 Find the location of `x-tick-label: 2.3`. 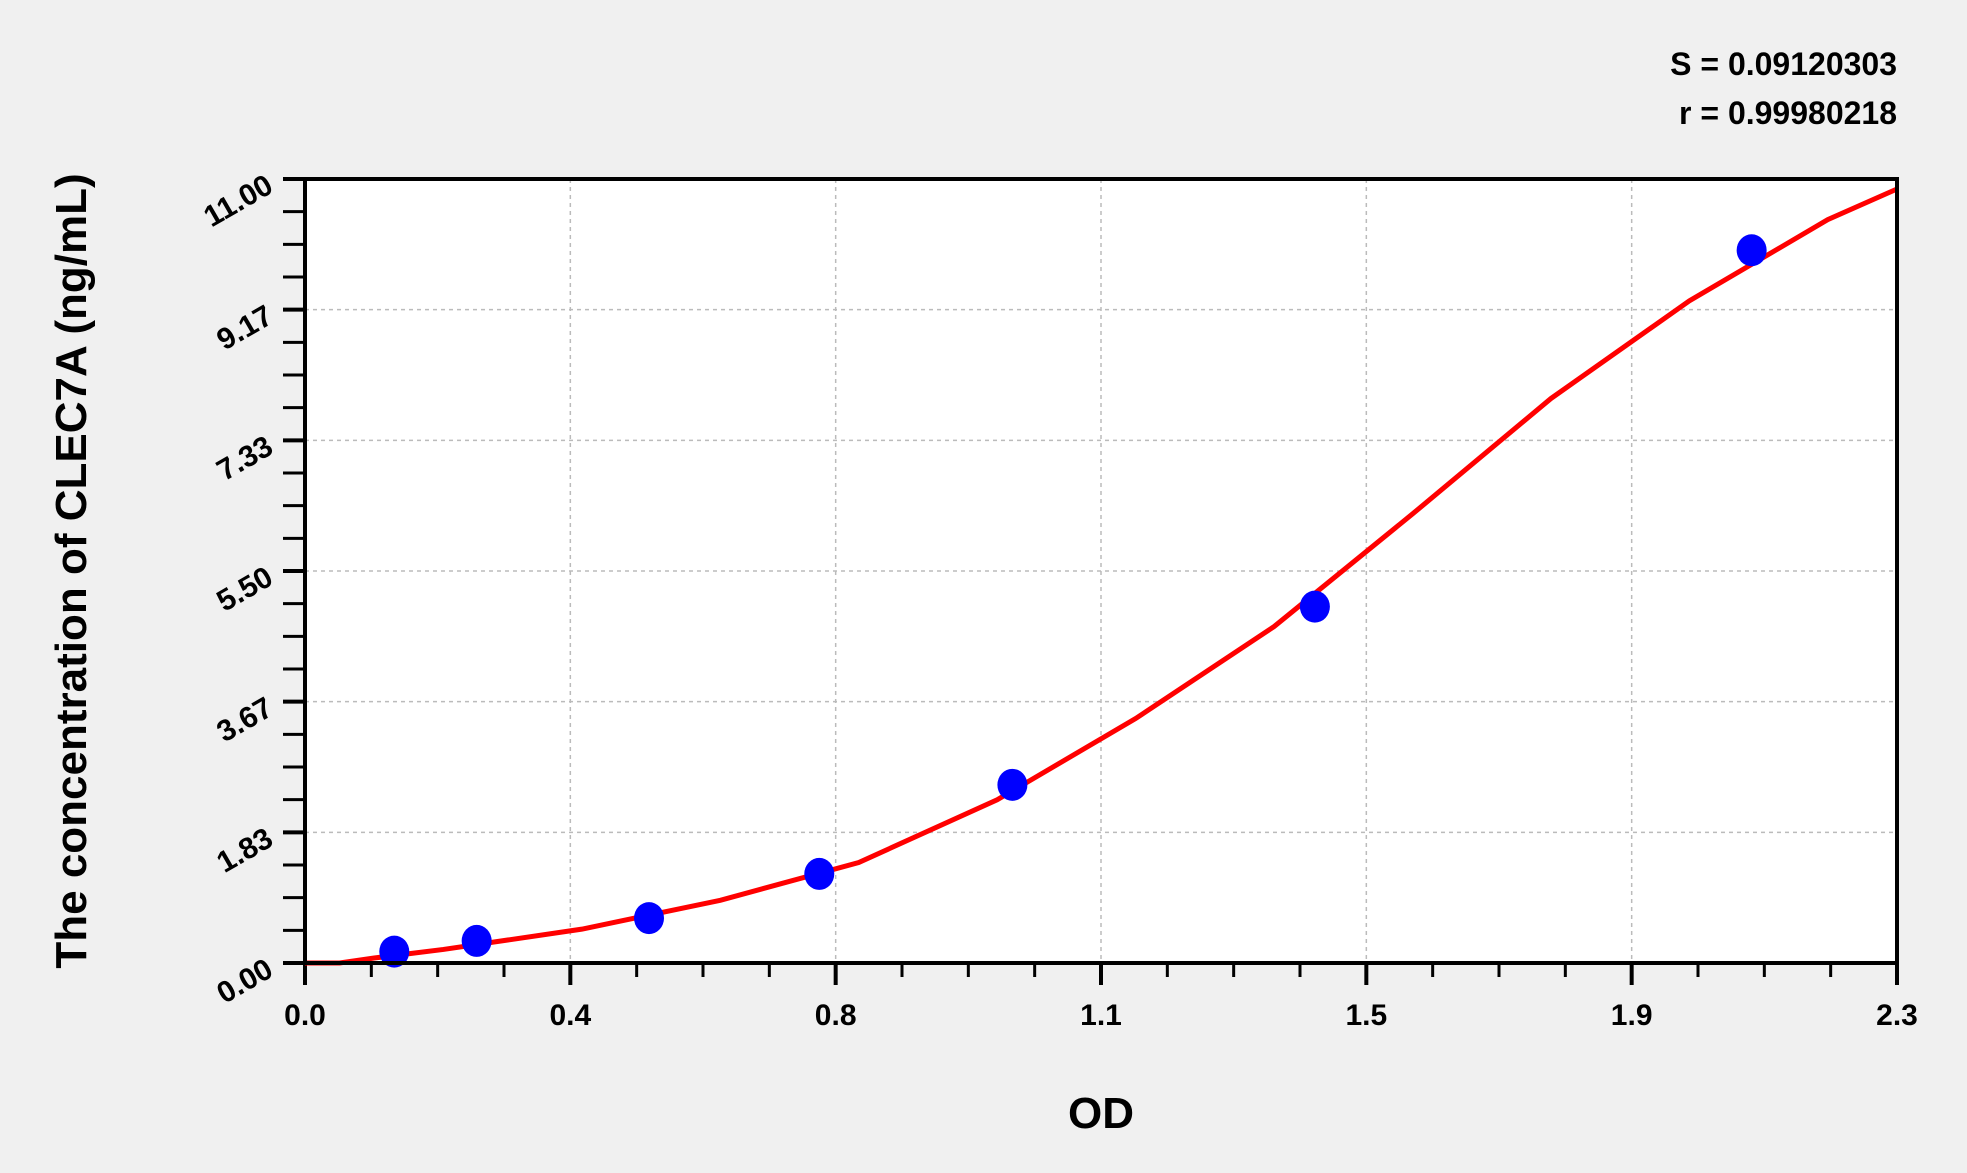

x-tick-label: 2.3 is located at coordinates (1897, 1015).